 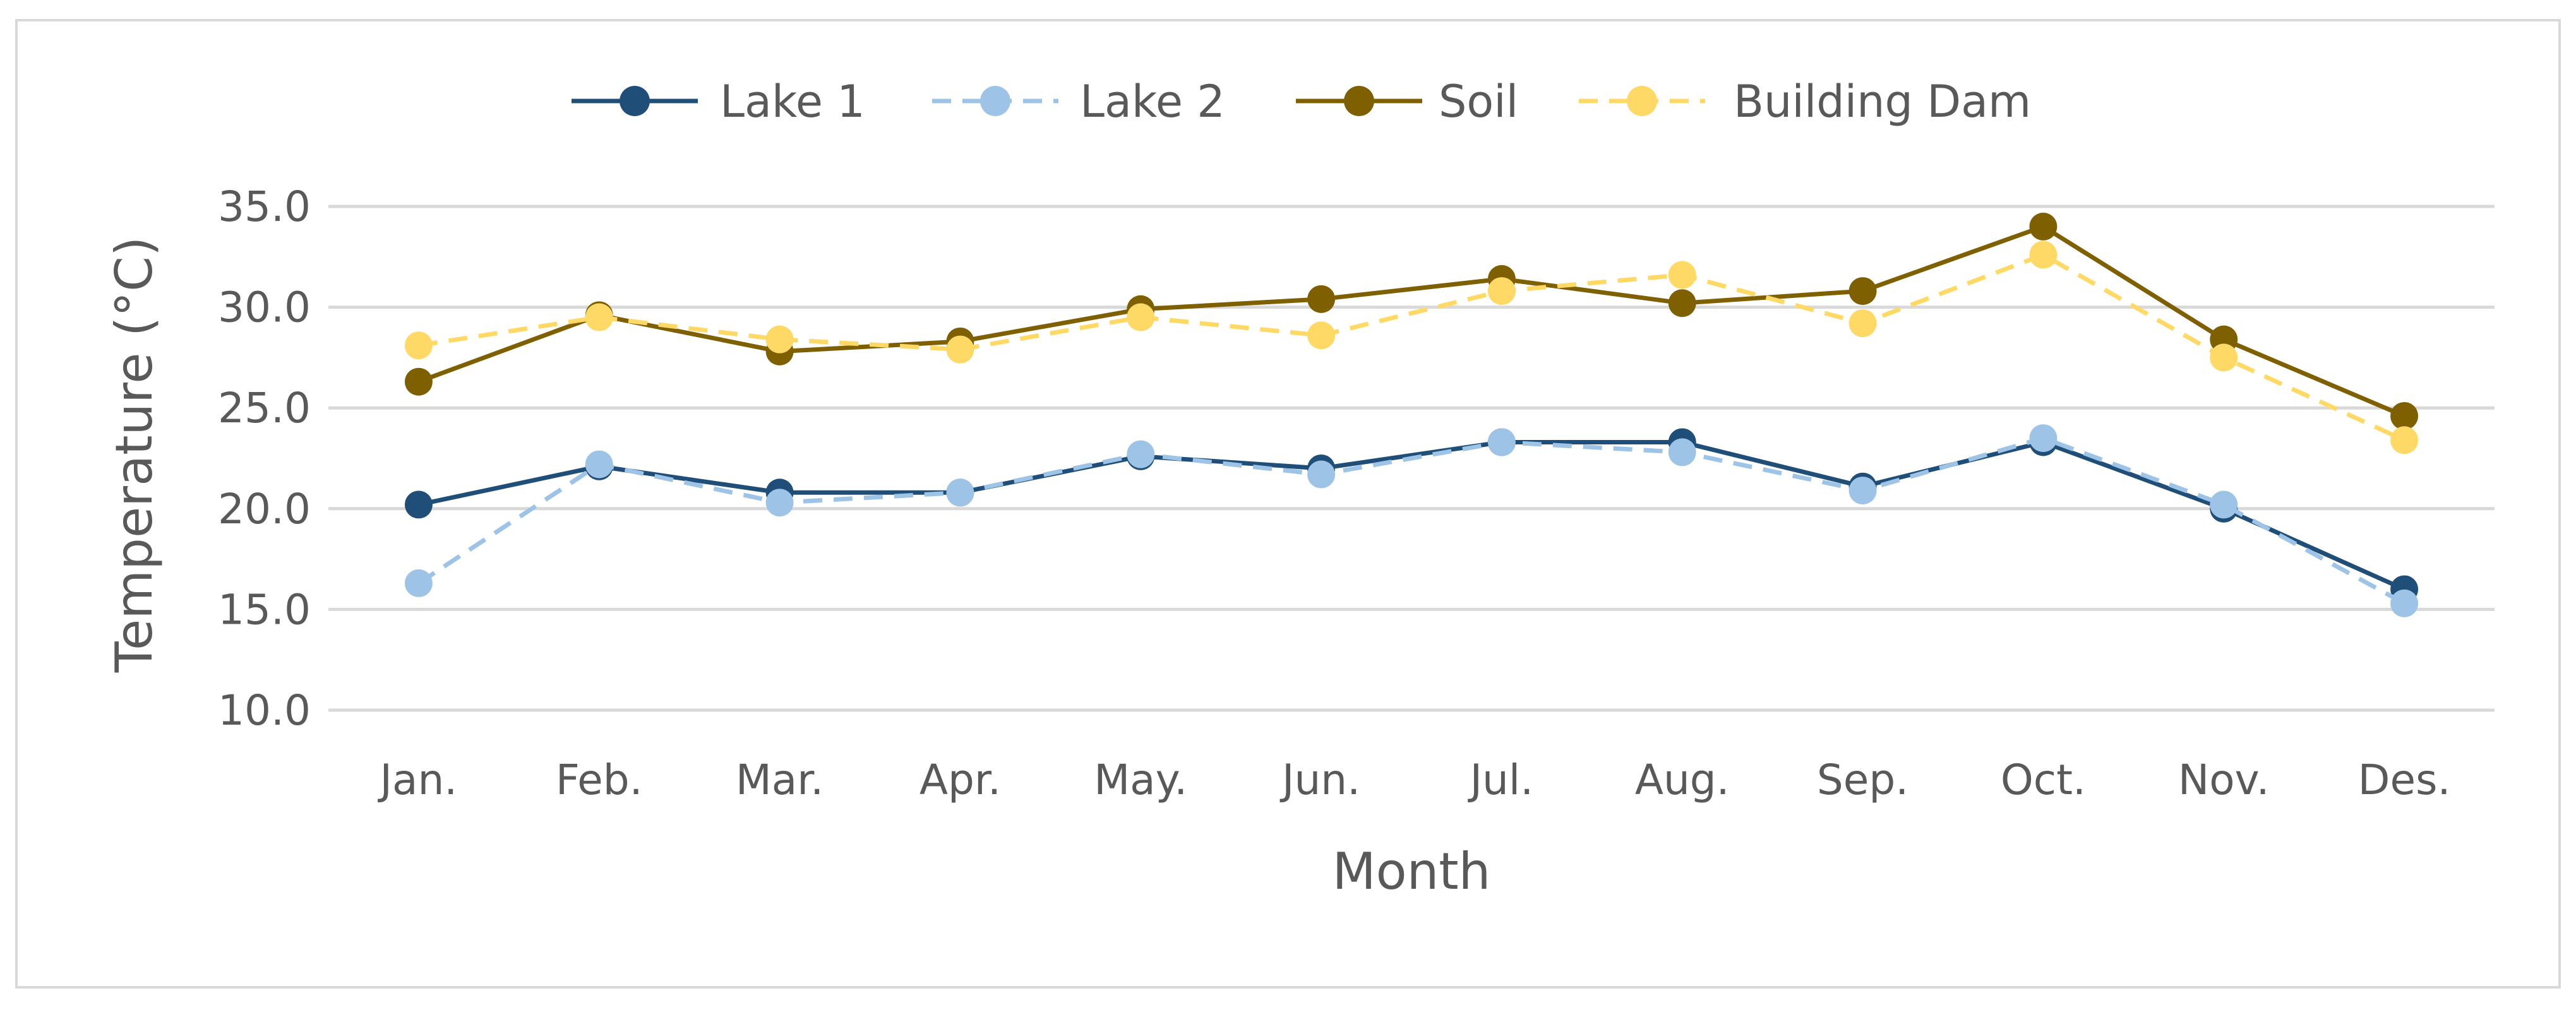 What do you see at coordinates (1412, 871) in the screenshot?
I see `x-axis-title: Month` at bounding box center [1412, 871].